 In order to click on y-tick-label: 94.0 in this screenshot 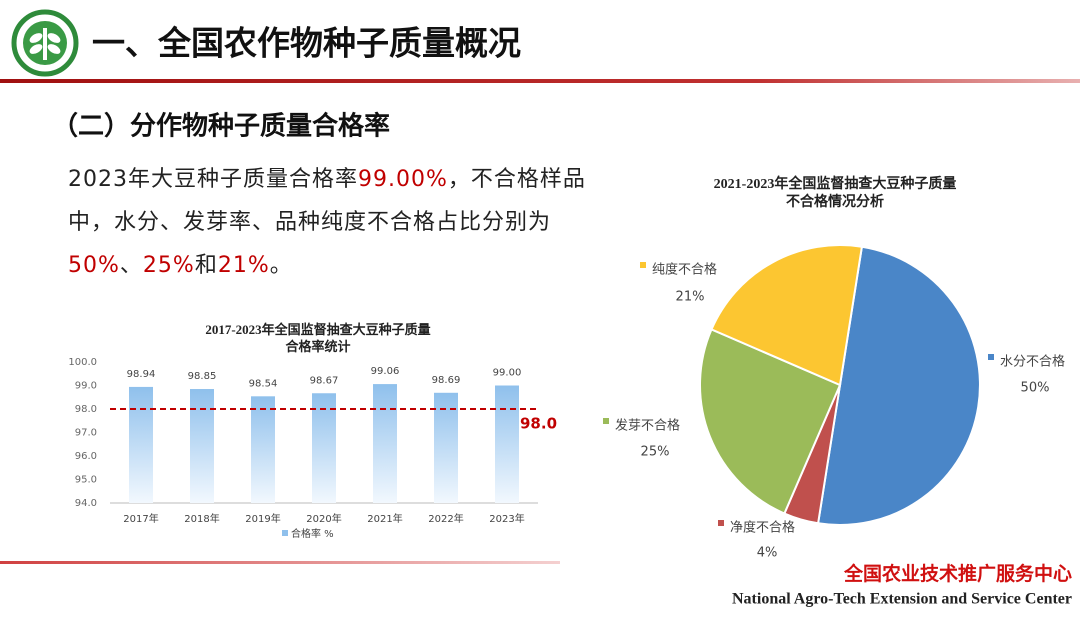, I will do `click(86, 503)`.